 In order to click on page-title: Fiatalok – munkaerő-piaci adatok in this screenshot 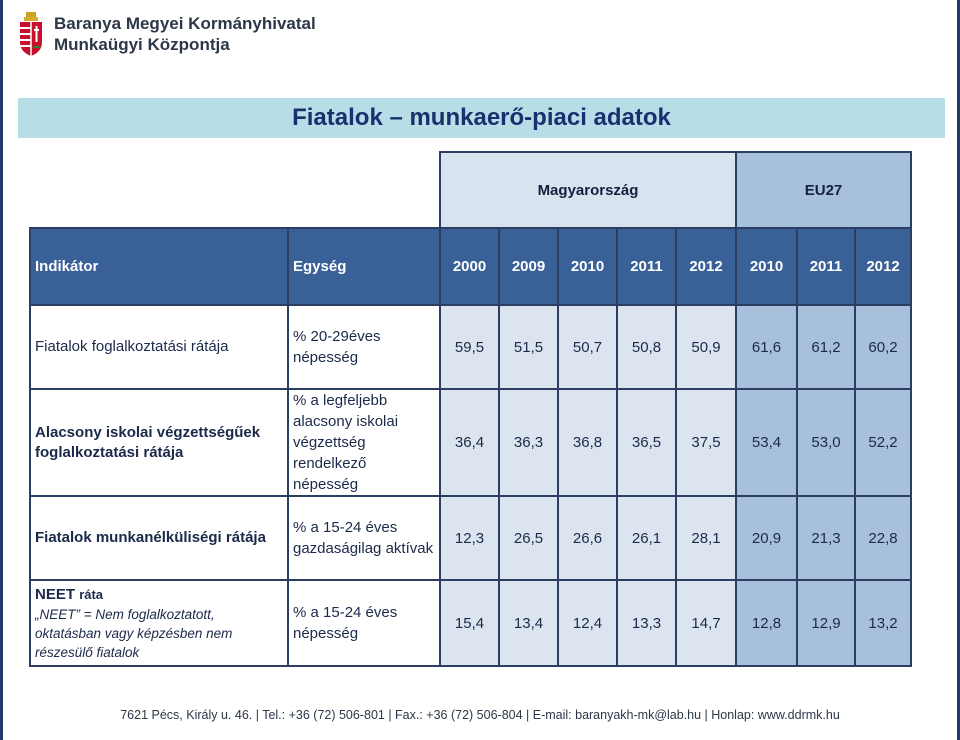, I will do `click(481, 117)`.